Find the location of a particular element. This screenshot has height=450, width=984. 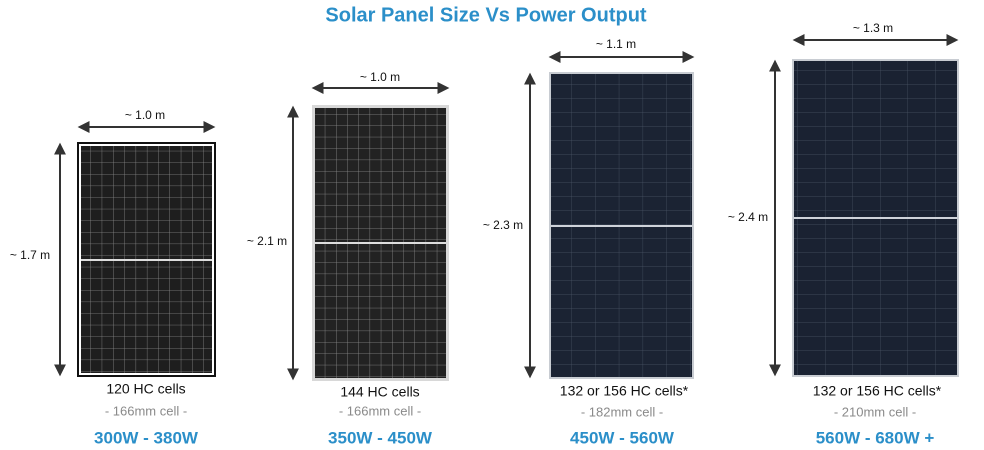

cell-count: 120 HC cells is located at coordinates (145, 389).